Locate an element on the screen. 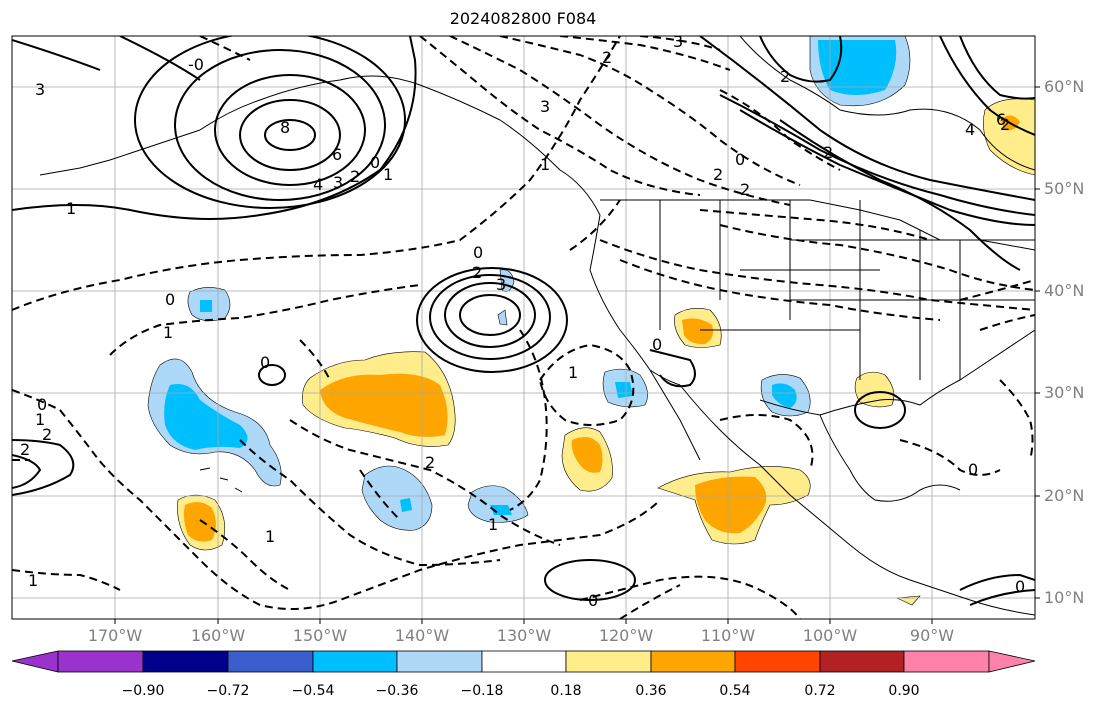 The height and width of the screenshot is (712, 1105). lat-label: 20°N is located at coordinates (1064, 495).